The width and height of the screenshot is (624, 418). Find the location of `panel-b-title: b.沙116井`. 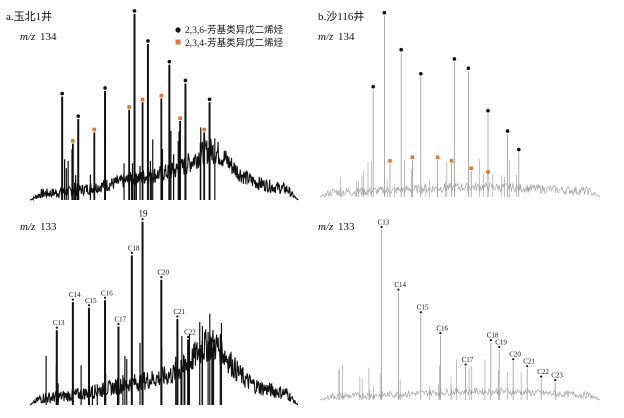

panel-b-title: b.沙116井 is located at coordinates (341, 16).